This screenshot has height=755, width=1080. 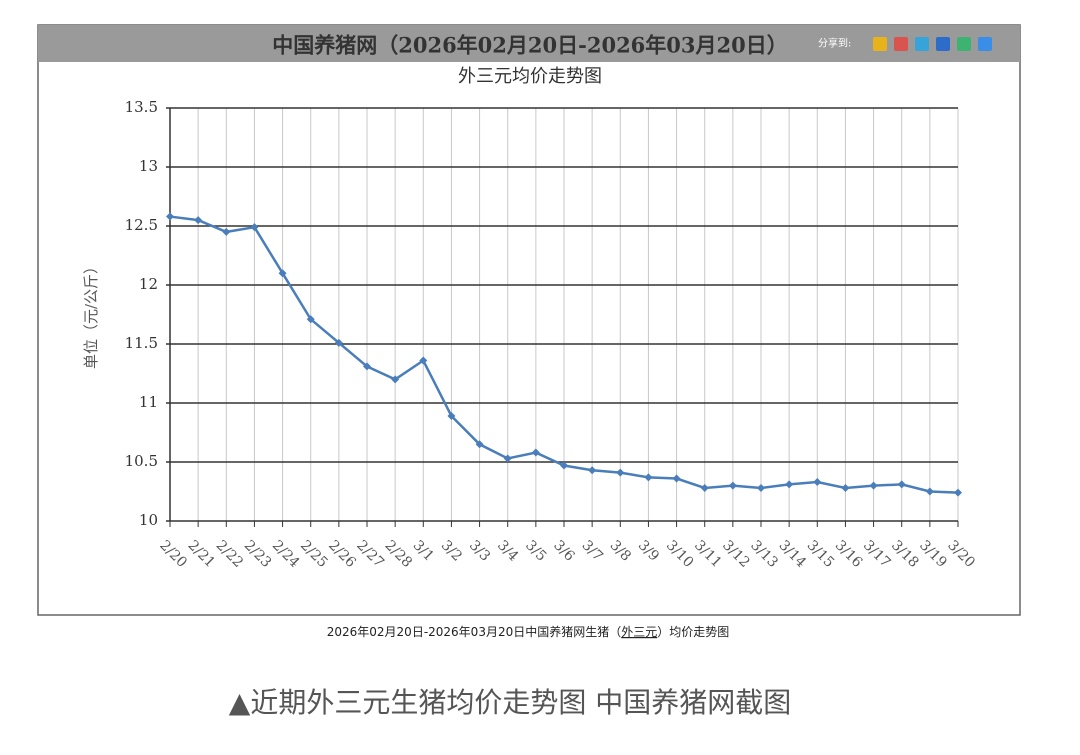 I want to click on y-tick-label: 12.5, so click(x=141, y=225).